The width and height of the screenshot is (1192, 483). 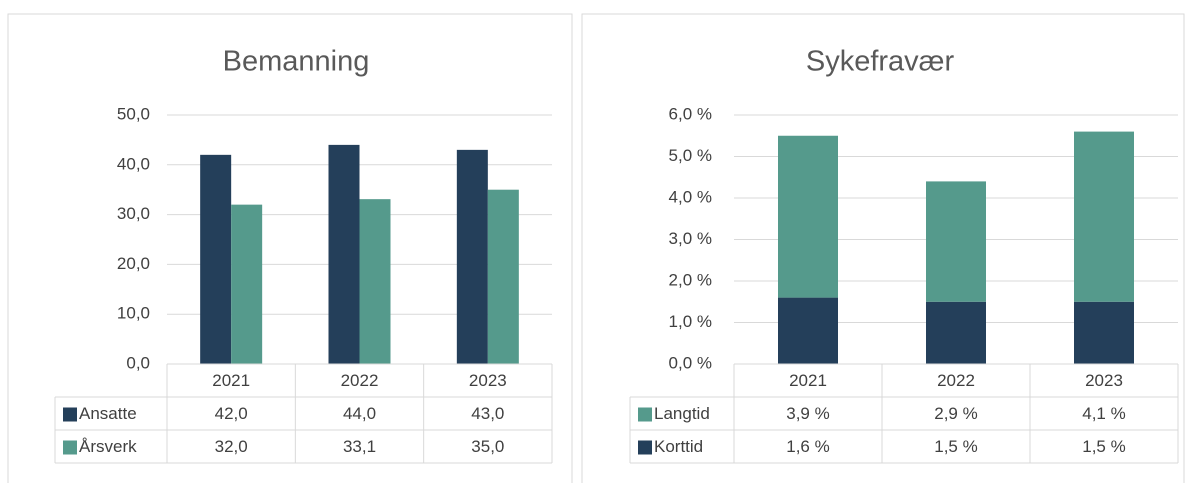 I want to click on legend-label: Langtid, so click(x=682, y=413).